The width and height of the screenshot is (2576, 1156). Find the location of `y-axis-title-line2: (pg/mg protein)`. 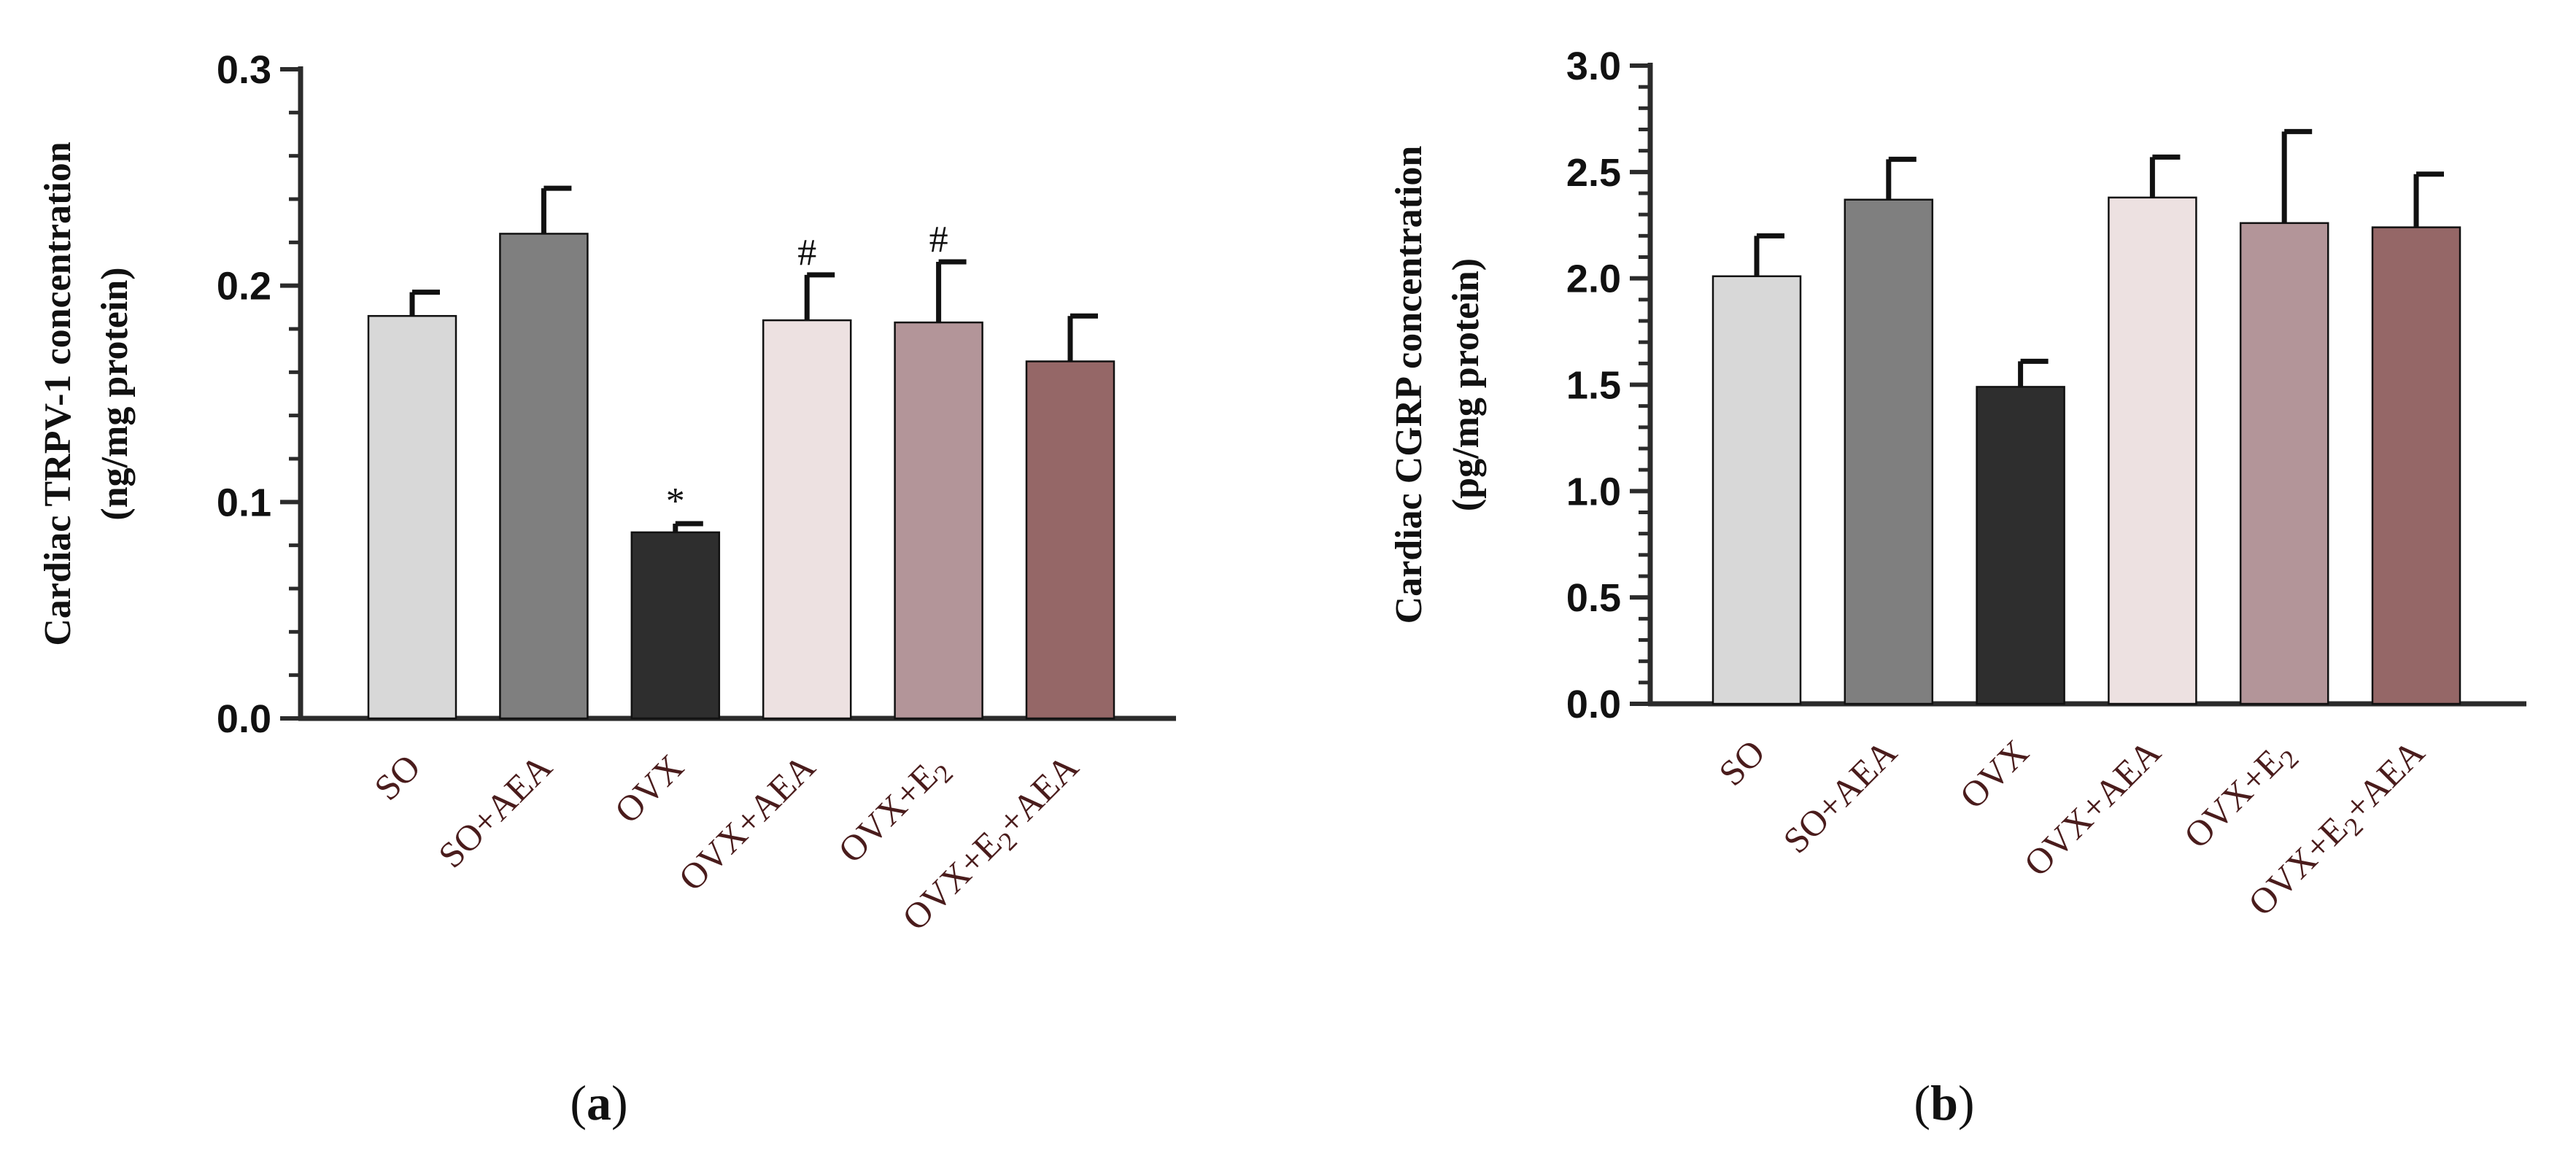

y-axis-title-line2: (pg/mg protein) is located at coordinates (1466, 384).